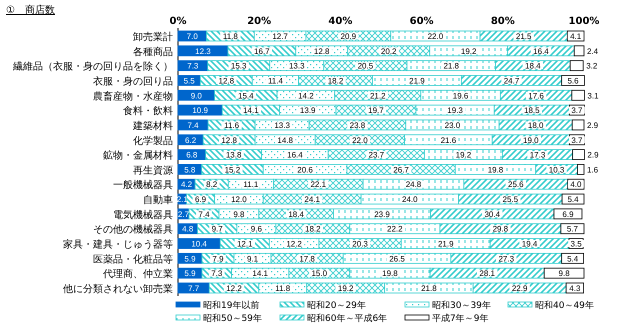 The width and height of the screenshot is (624, 329). I want to click on data-label: 14.8, so click(285, 140).